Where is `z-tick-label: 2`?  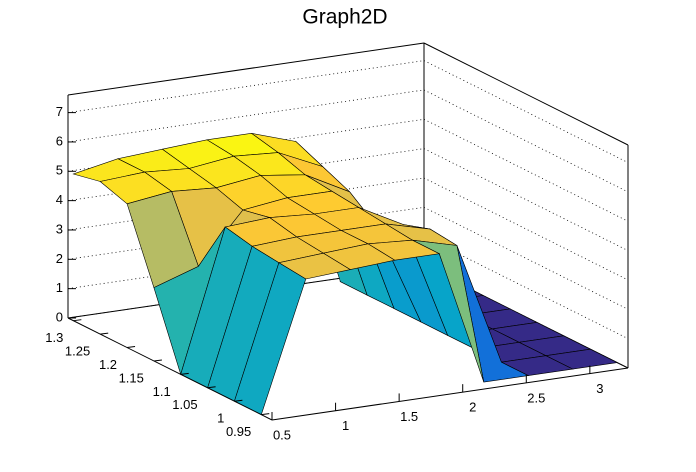 z-tick-label: 2 is located at coordinates (59, 258).